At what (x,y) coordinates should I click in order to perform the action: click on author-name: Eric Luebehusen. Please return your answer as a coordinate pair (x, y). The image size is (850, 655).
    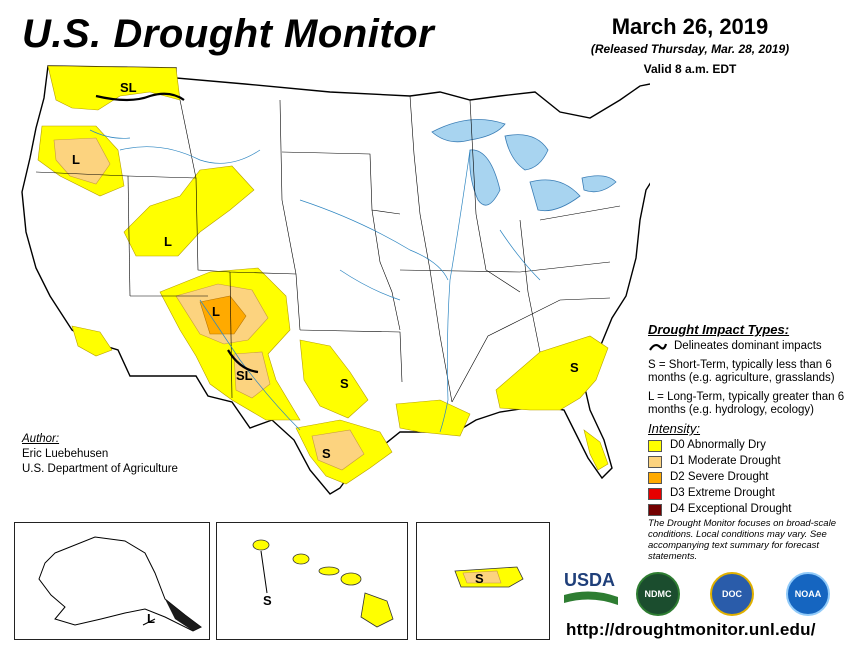
    Looking at the image, I should click on (65, 454).